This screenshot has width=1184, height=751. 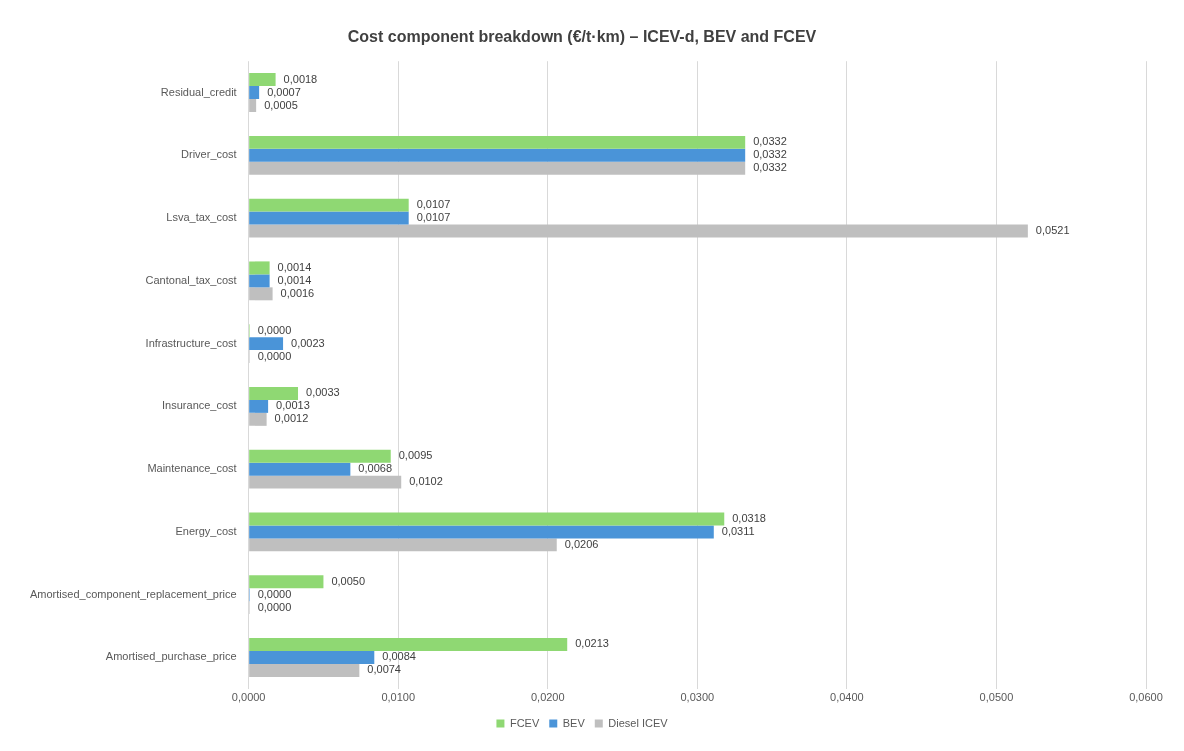 I want to click on data-label: 0,0018, so click(x=300, y=78).